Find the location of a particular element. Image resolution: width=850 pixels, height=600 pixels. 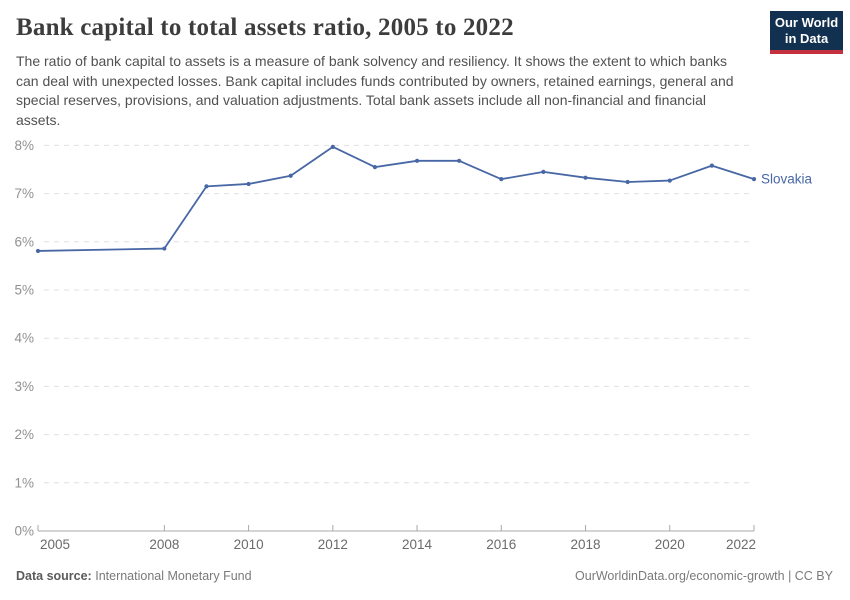

x-tick-label: 2012 is located at coordinates (333, 544).